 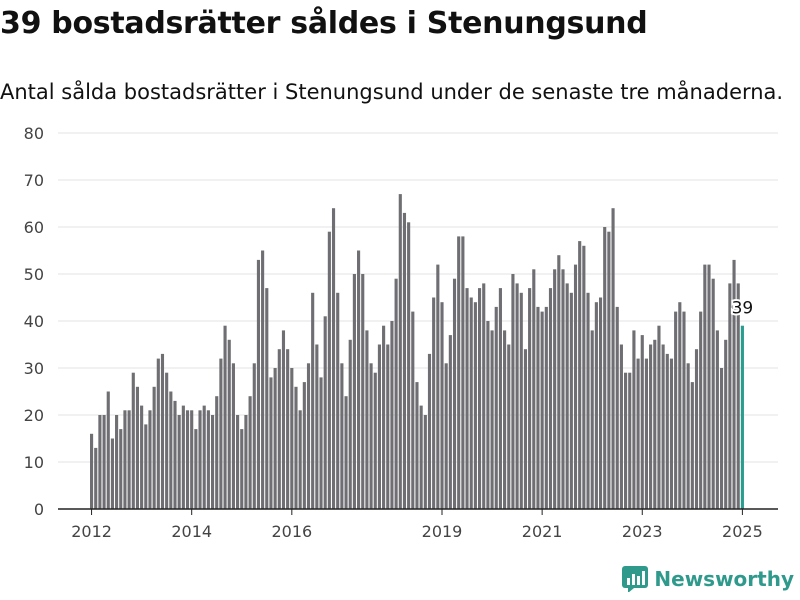 I want to click on x-tick-label: 2012, so click(x=91, y=531).